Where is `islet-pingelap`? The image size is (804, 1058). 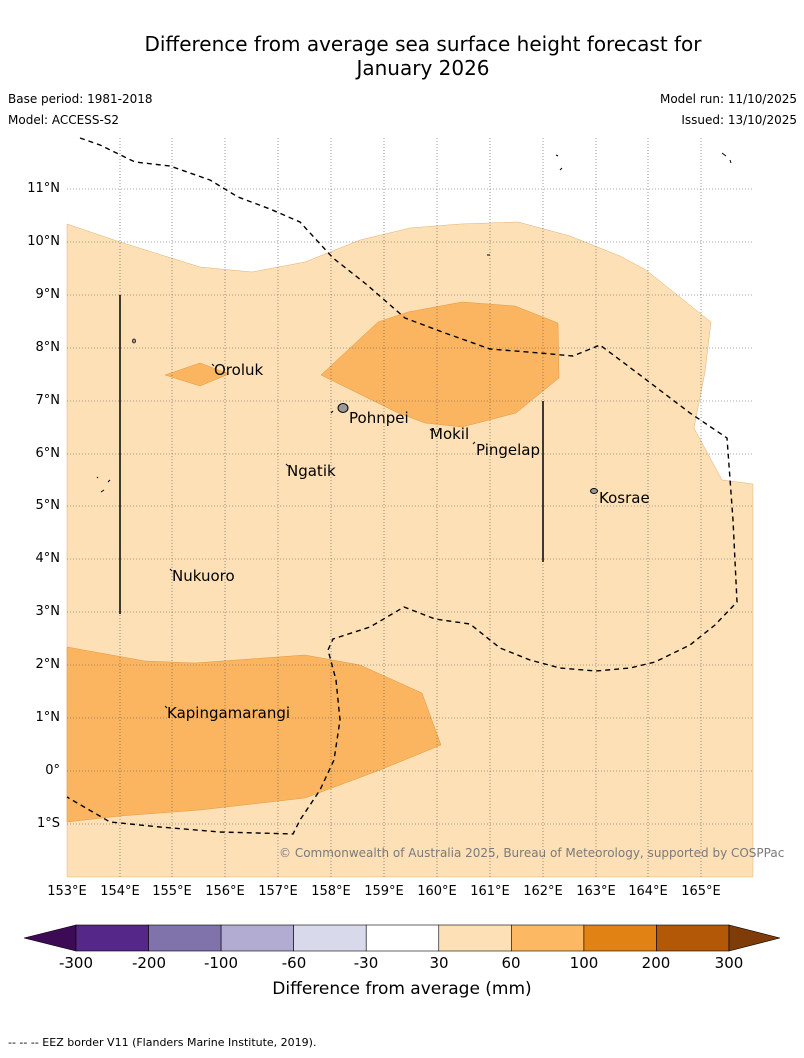
islet-pingelap is located at coordinates (474, 443).